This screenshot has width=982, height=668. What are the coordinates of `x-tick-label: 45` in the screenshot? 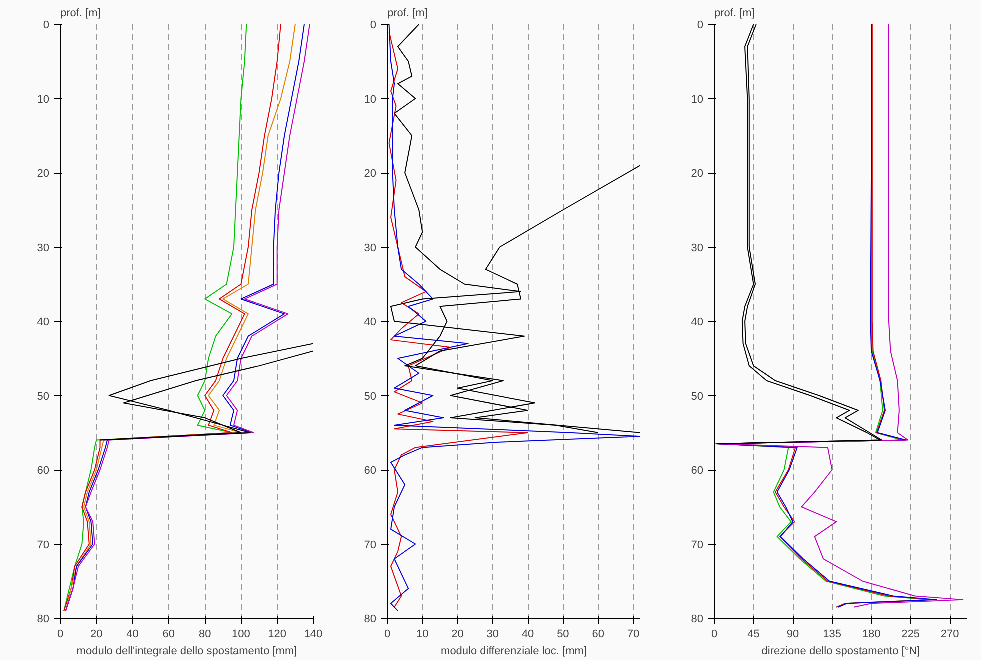 It's located at (754, 634).